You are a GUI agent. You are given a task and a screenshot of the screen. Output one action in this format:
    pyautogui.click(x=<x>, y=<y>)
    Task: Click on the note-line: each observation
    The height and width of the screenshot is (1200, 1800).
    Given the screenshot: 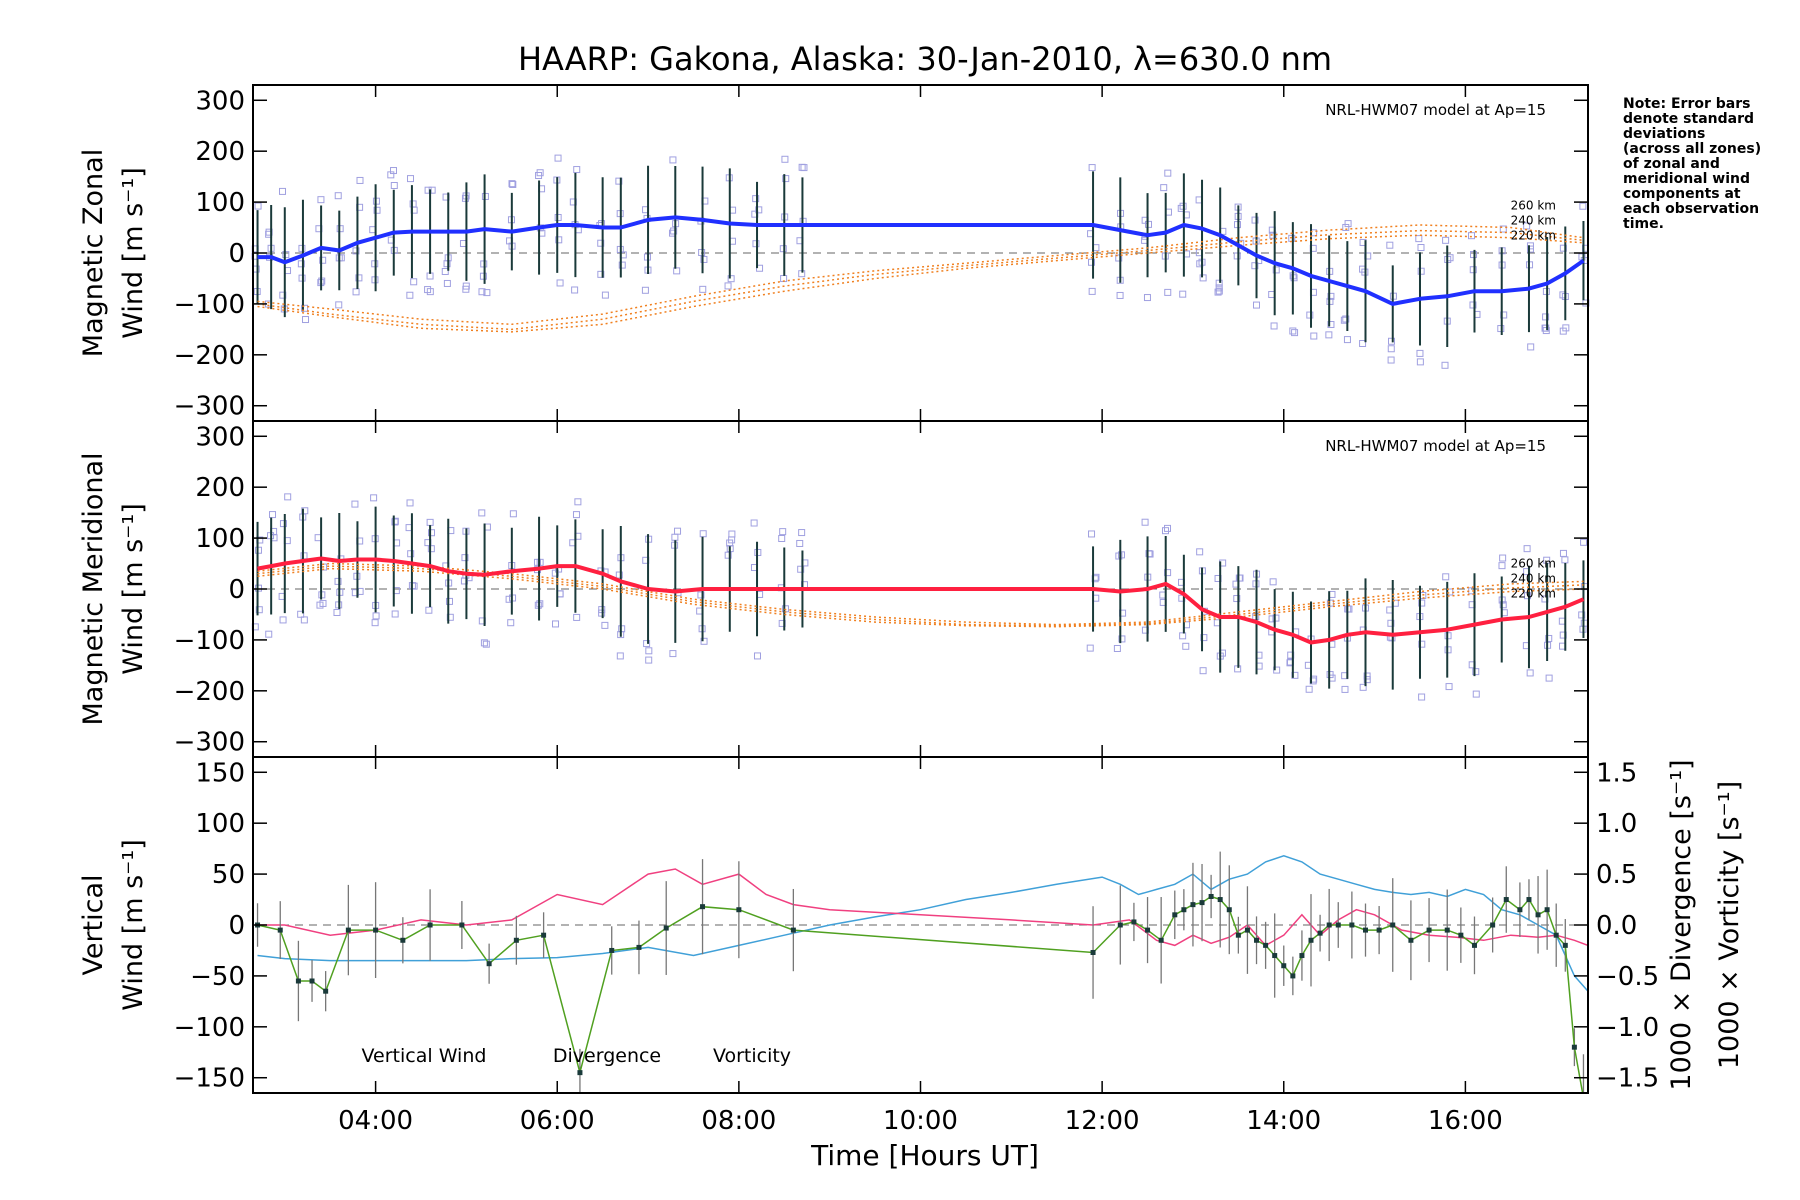 What is the action you would take?
    pyautogui.click(x=1691, y=209)
    